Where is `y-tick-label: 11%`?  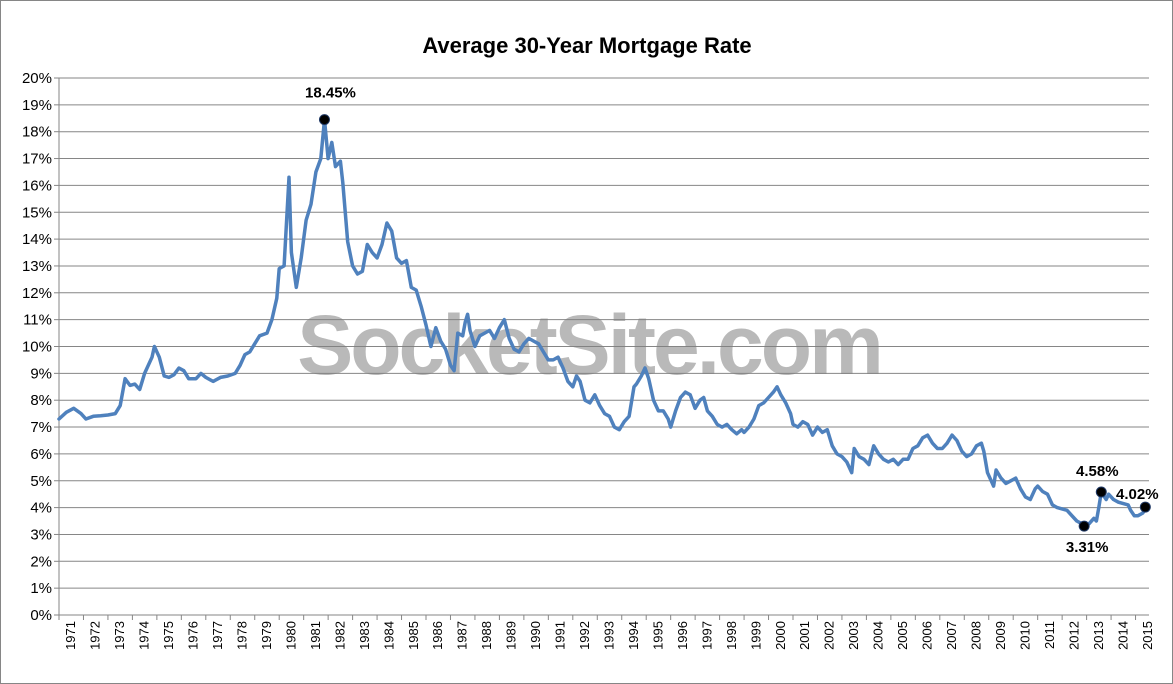
y-tick-label: 11% is located at coordinates (37, 320).